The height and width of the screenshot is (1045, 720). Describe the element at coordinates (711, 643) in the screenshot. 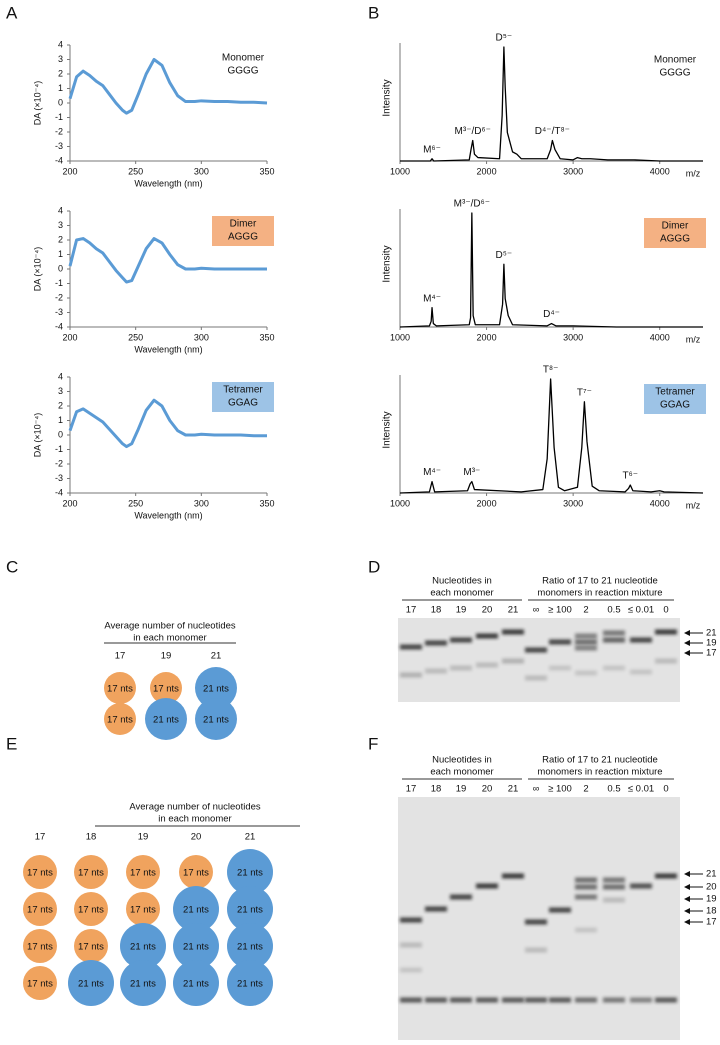

I see `marker-label: 19` at that location.